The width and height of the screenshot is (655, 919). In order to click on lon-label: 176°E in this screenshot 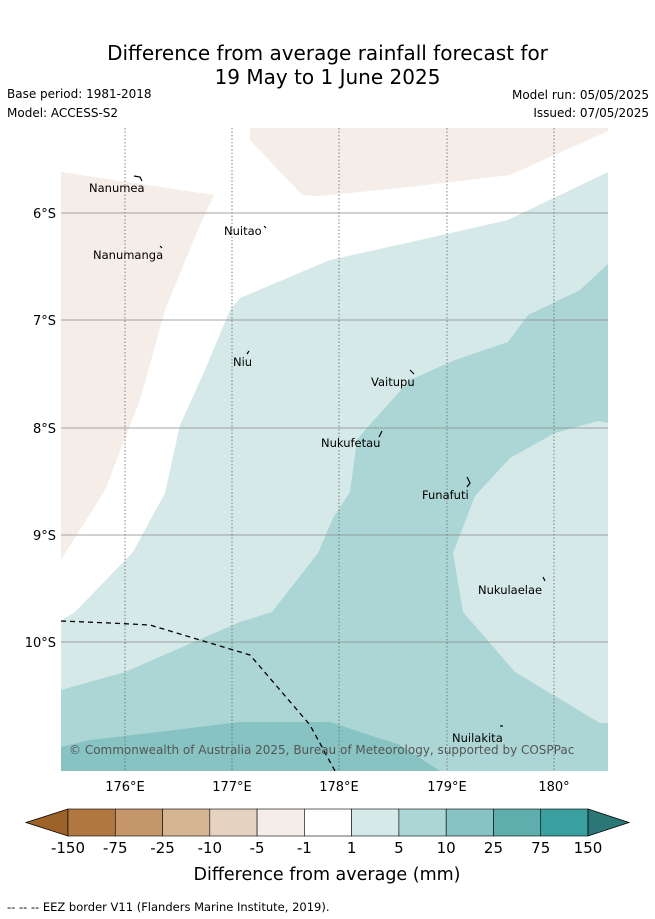, I will do `click(125, 787)`.